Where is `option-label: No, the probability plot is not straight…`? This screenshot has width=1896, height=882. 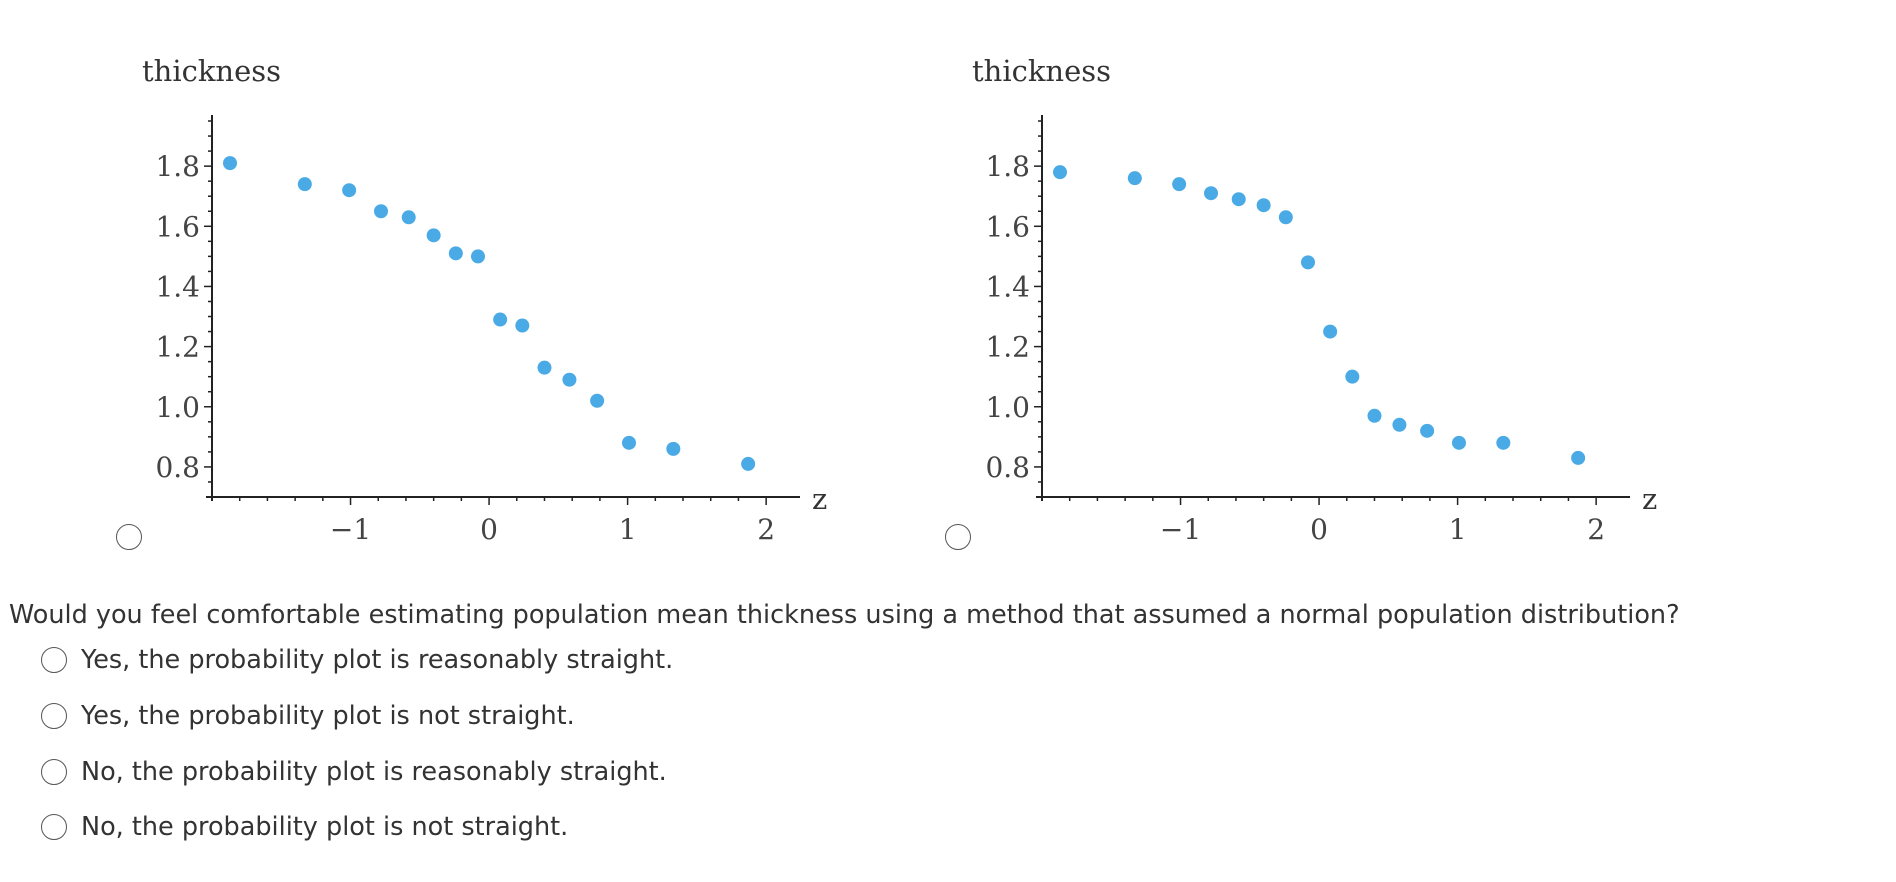 option-label: No, the probability plot is not straight… is located at coordinates (325, 827).